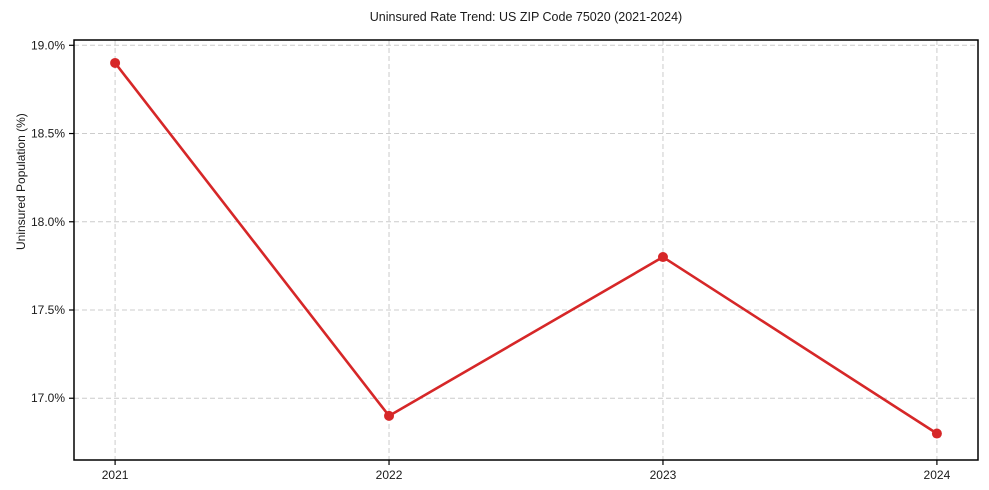  What do you see at coordinates (48, 222) in the screenshot?
I see `y-tick-label: 18.0%` at bounding box center [48, 222].